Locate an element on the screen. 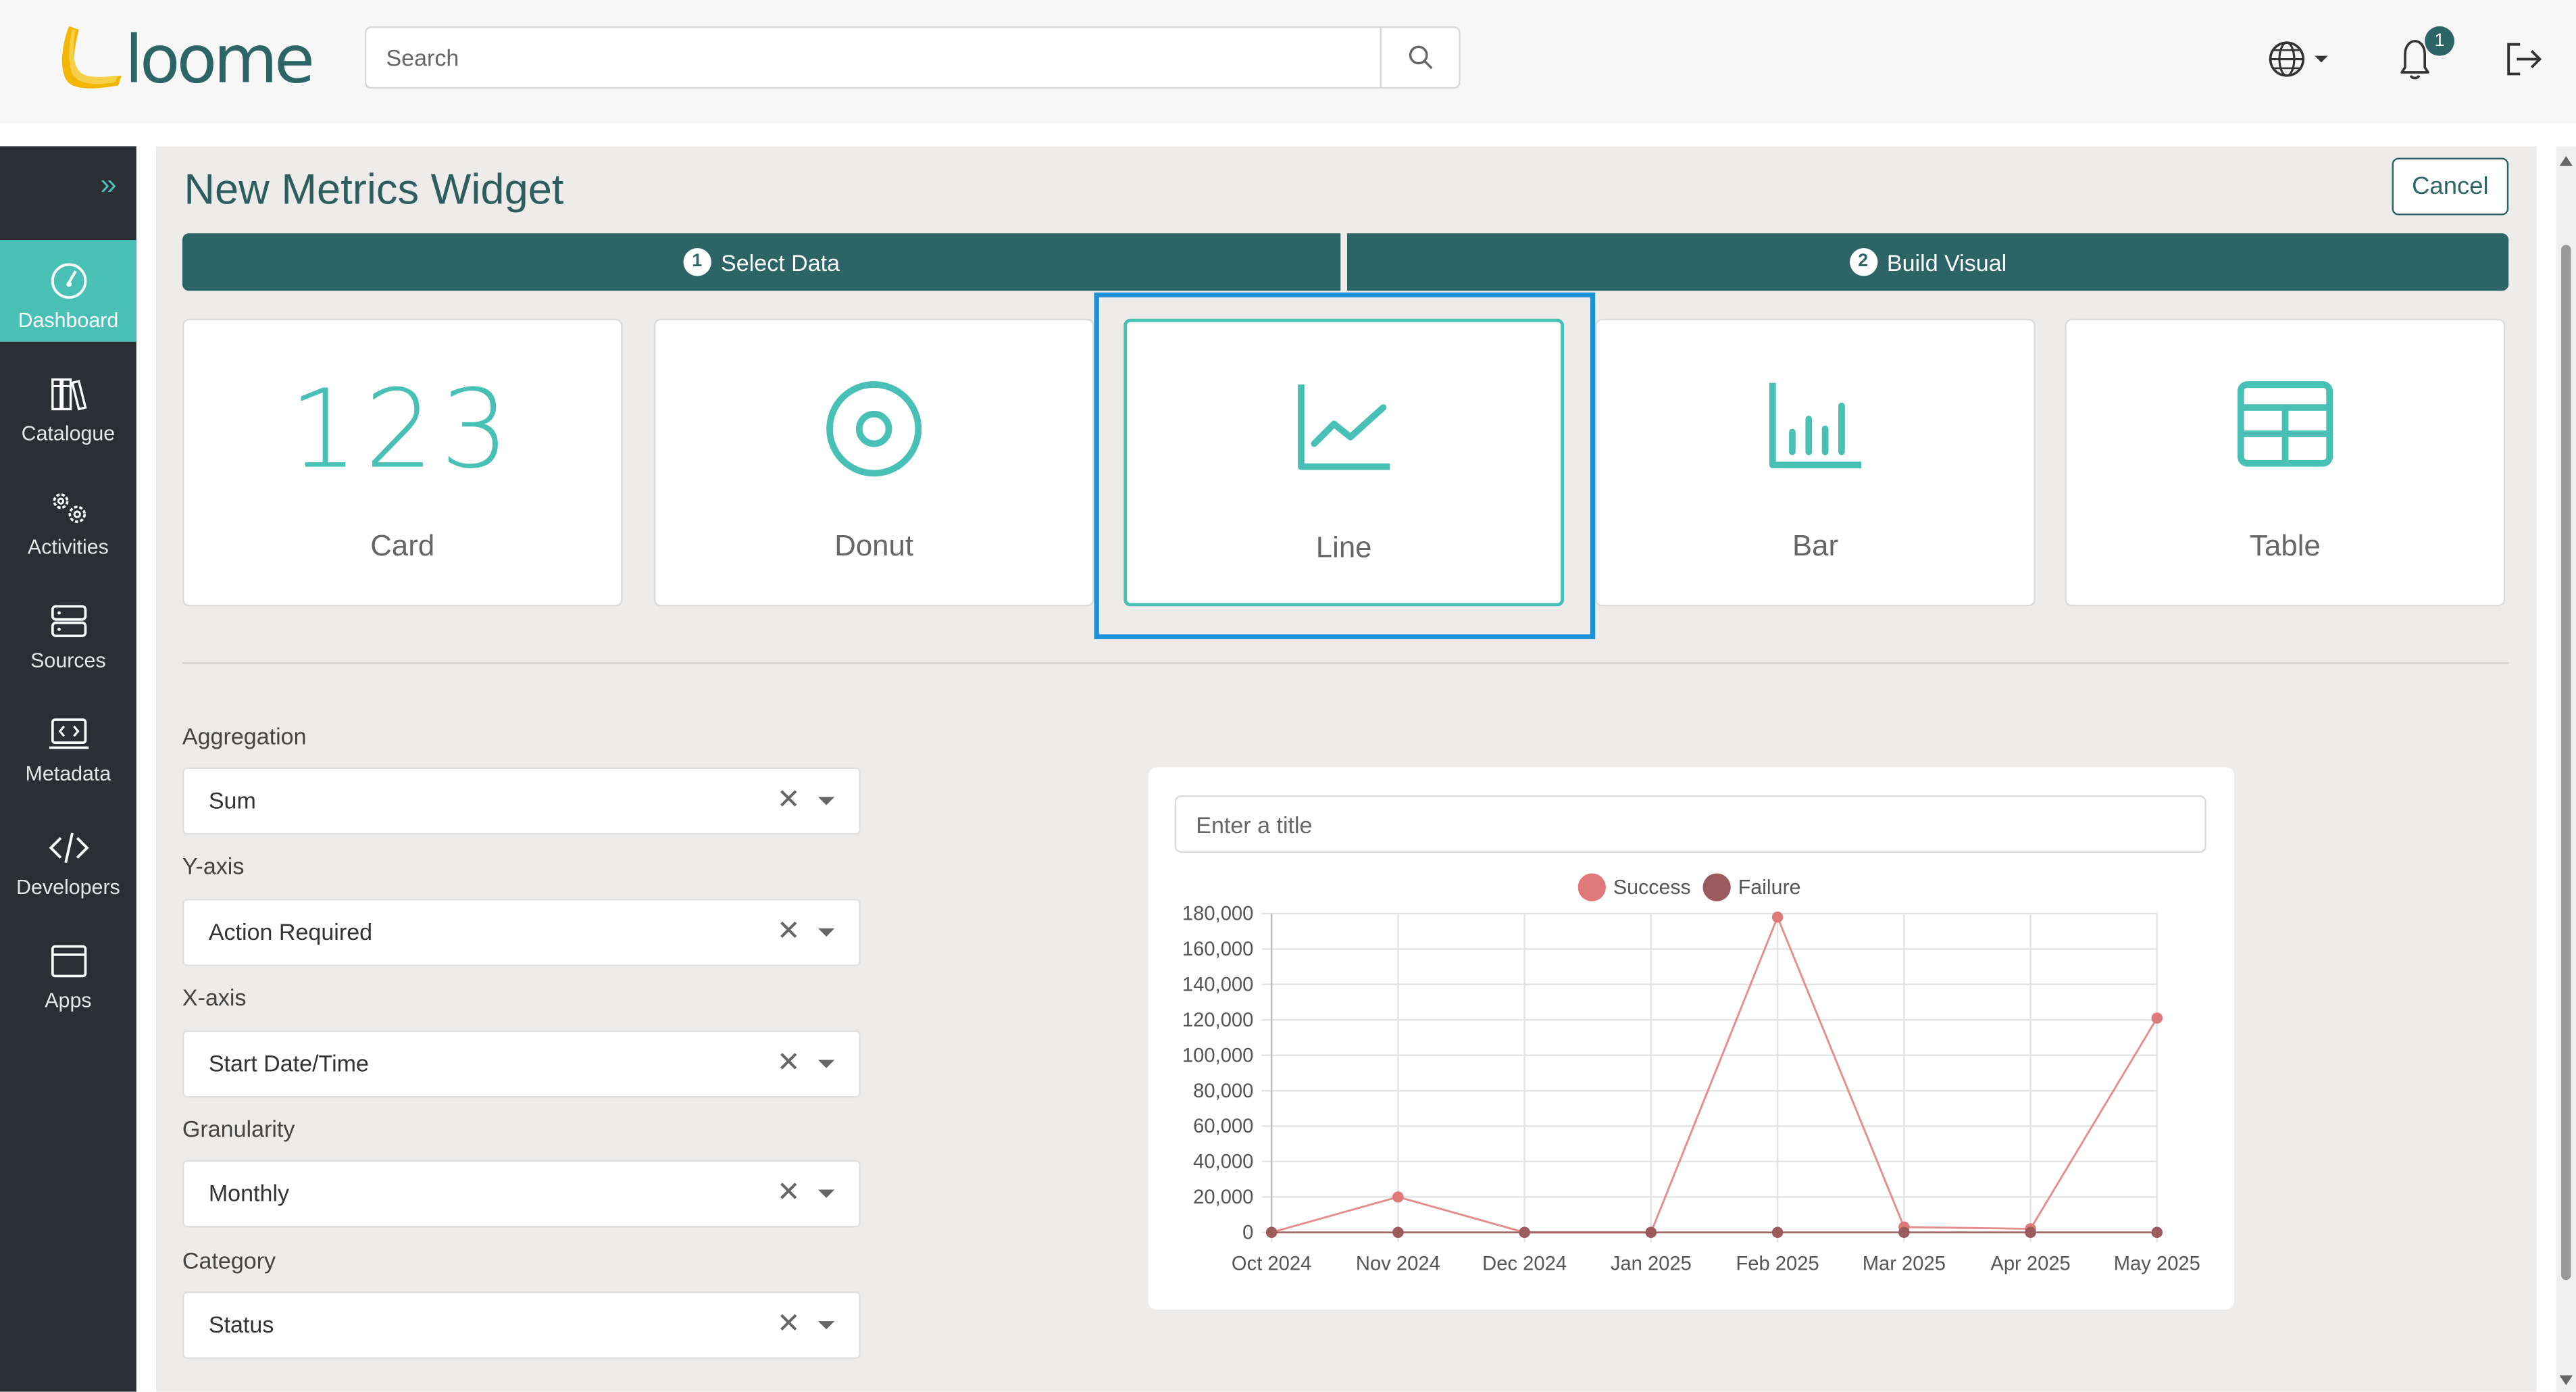 This screenshot has height=1392, width=2576. logout-icon is located at coordinates (2524, 59).